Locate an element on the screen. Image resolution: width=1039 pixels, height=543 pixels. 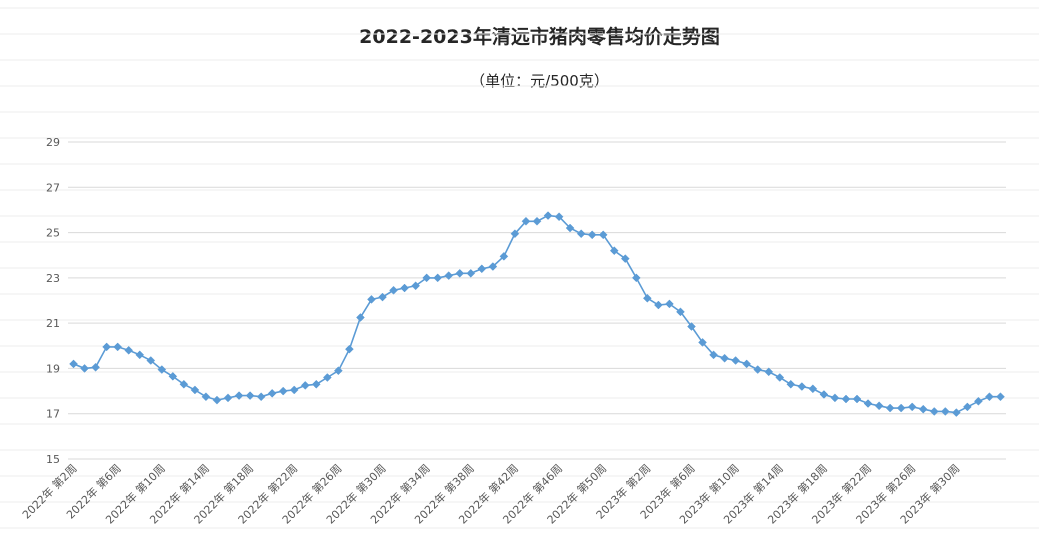
y-tick-label: 21 is located at coordinates (53, 323).